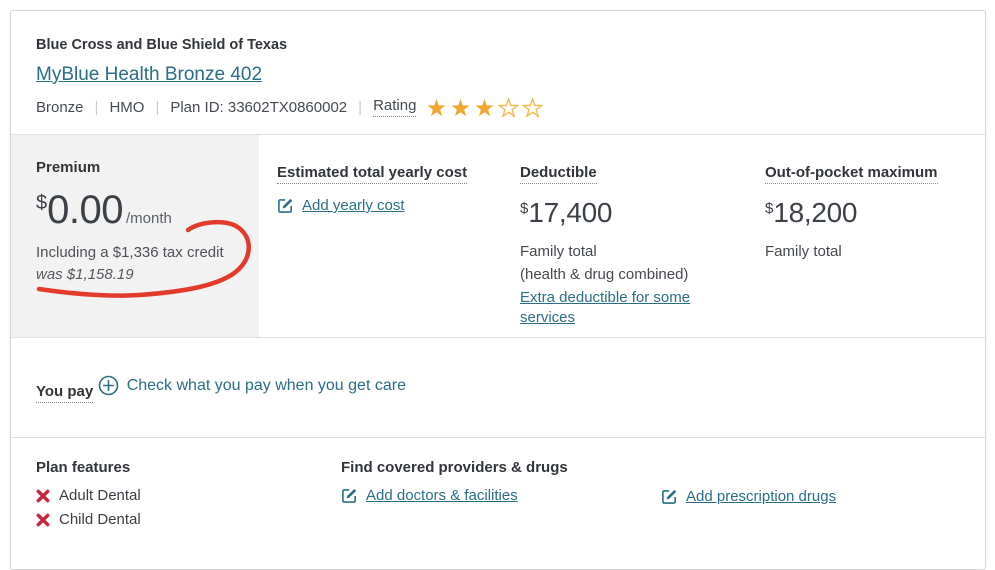 This screenshot has width=995, height=570. I want to click on tax-credit-note: Including a $1,336 tax credit, so click(130, 252).